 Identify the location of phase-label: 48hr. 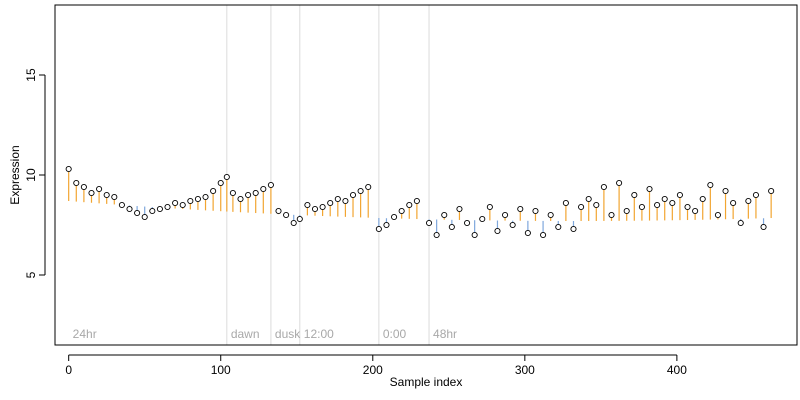
(445, 334).